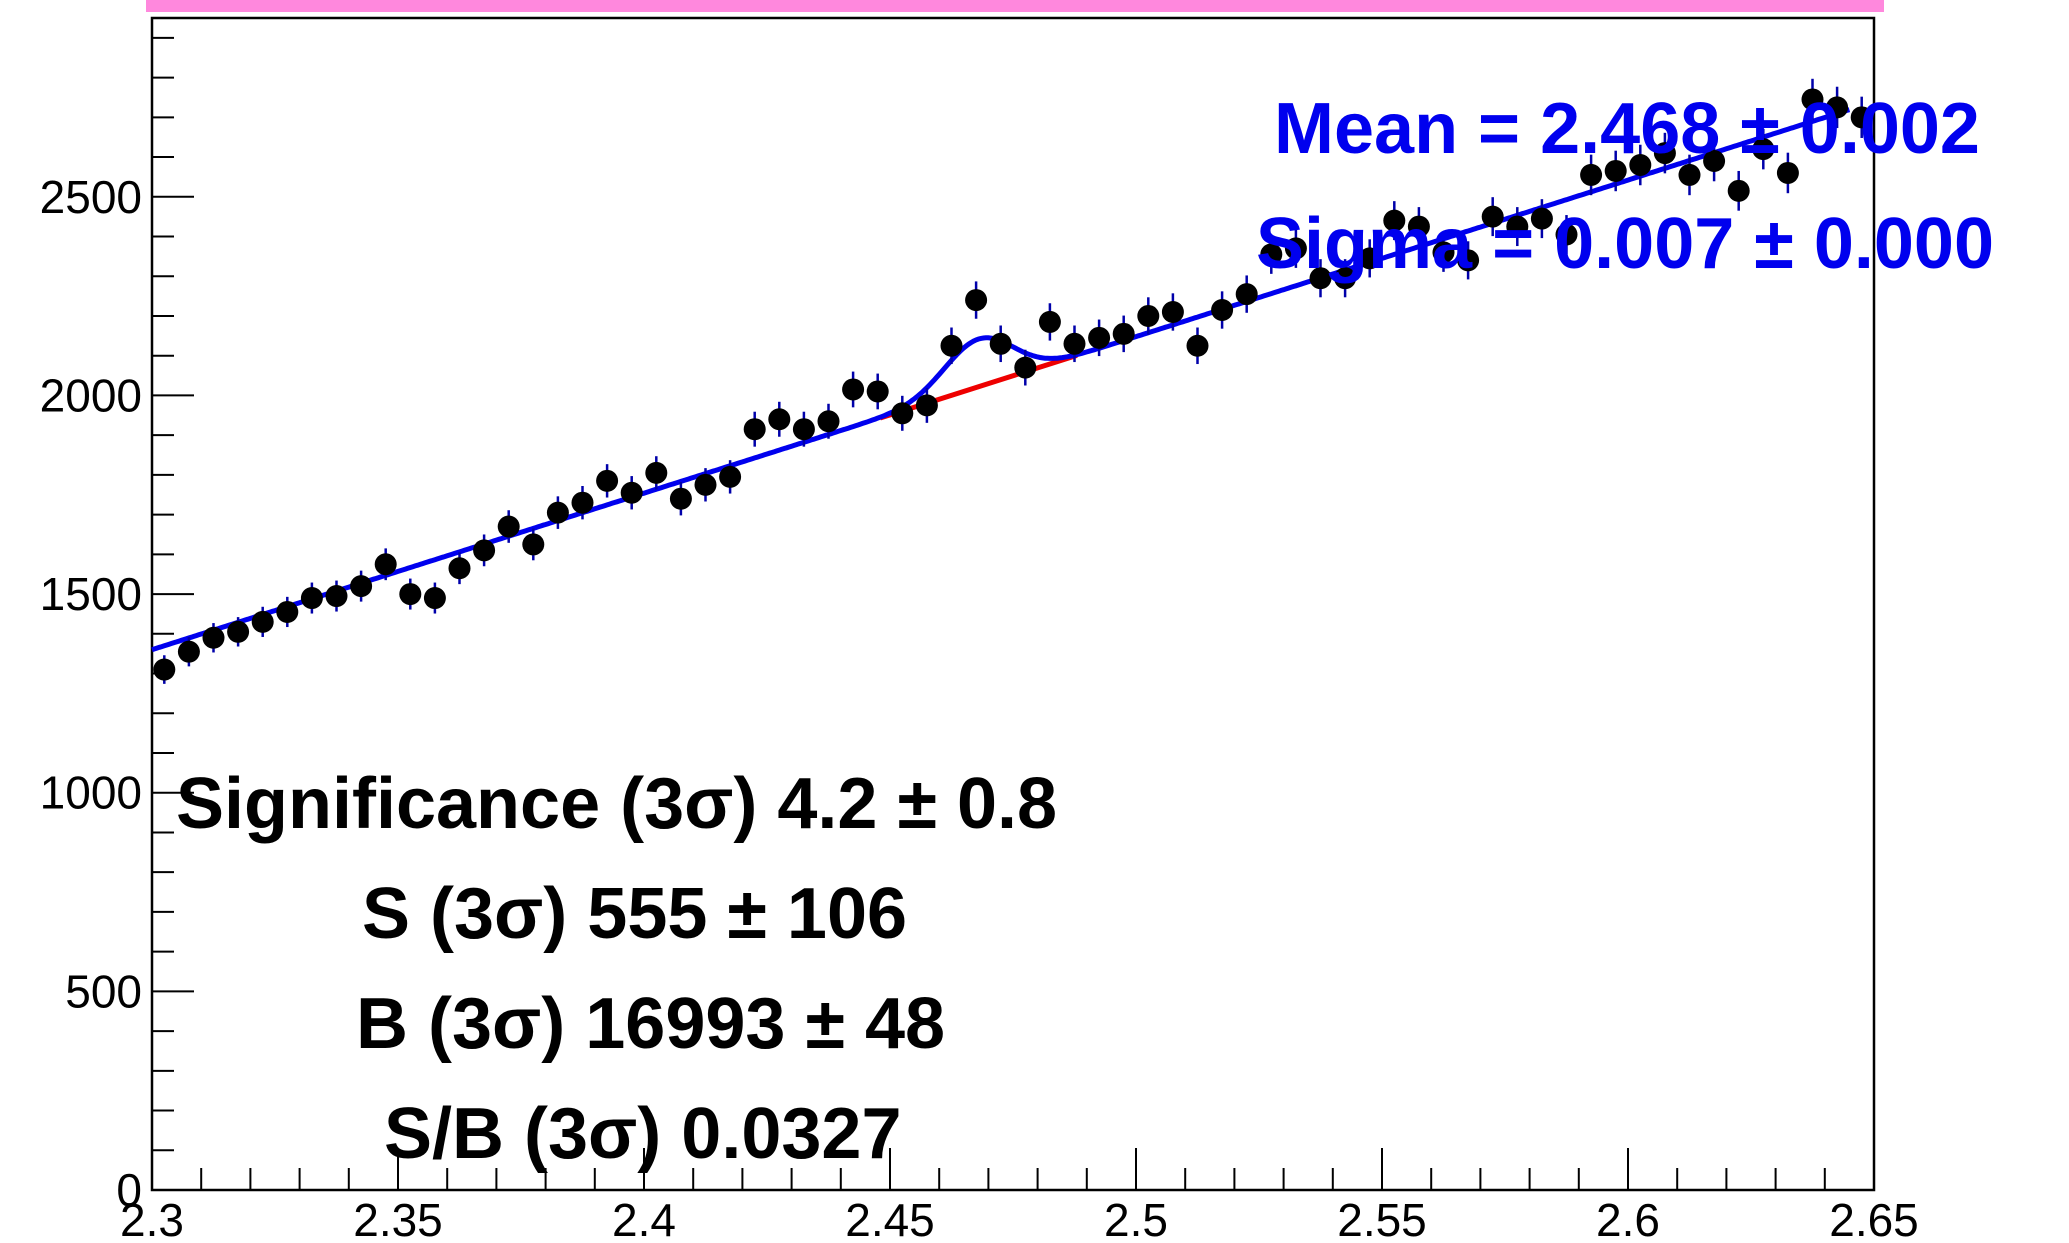 The width and height of the screenshot is (2069, 1243). Describe the element at coordinates (91, 594) in the screenshot. I see `y-tick-label: 1500` at that location.